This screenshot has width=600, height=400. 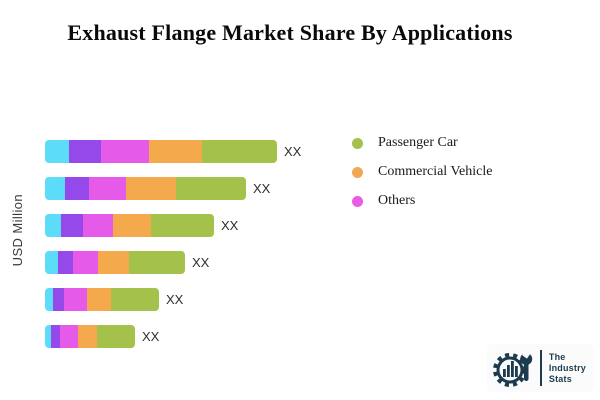 I want to click on logo-divider, so click(x=540, y=368).